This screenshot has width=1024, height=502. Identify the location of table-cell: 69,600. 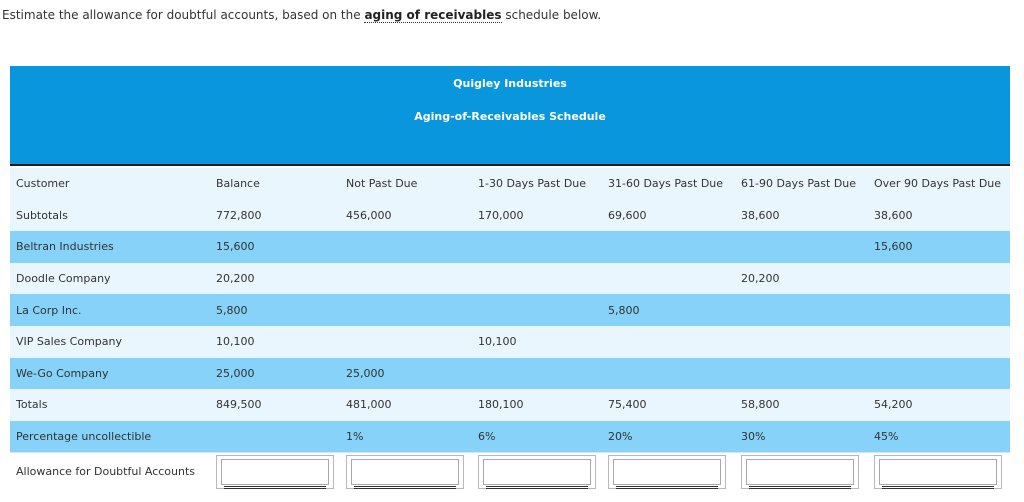
(668, 215).